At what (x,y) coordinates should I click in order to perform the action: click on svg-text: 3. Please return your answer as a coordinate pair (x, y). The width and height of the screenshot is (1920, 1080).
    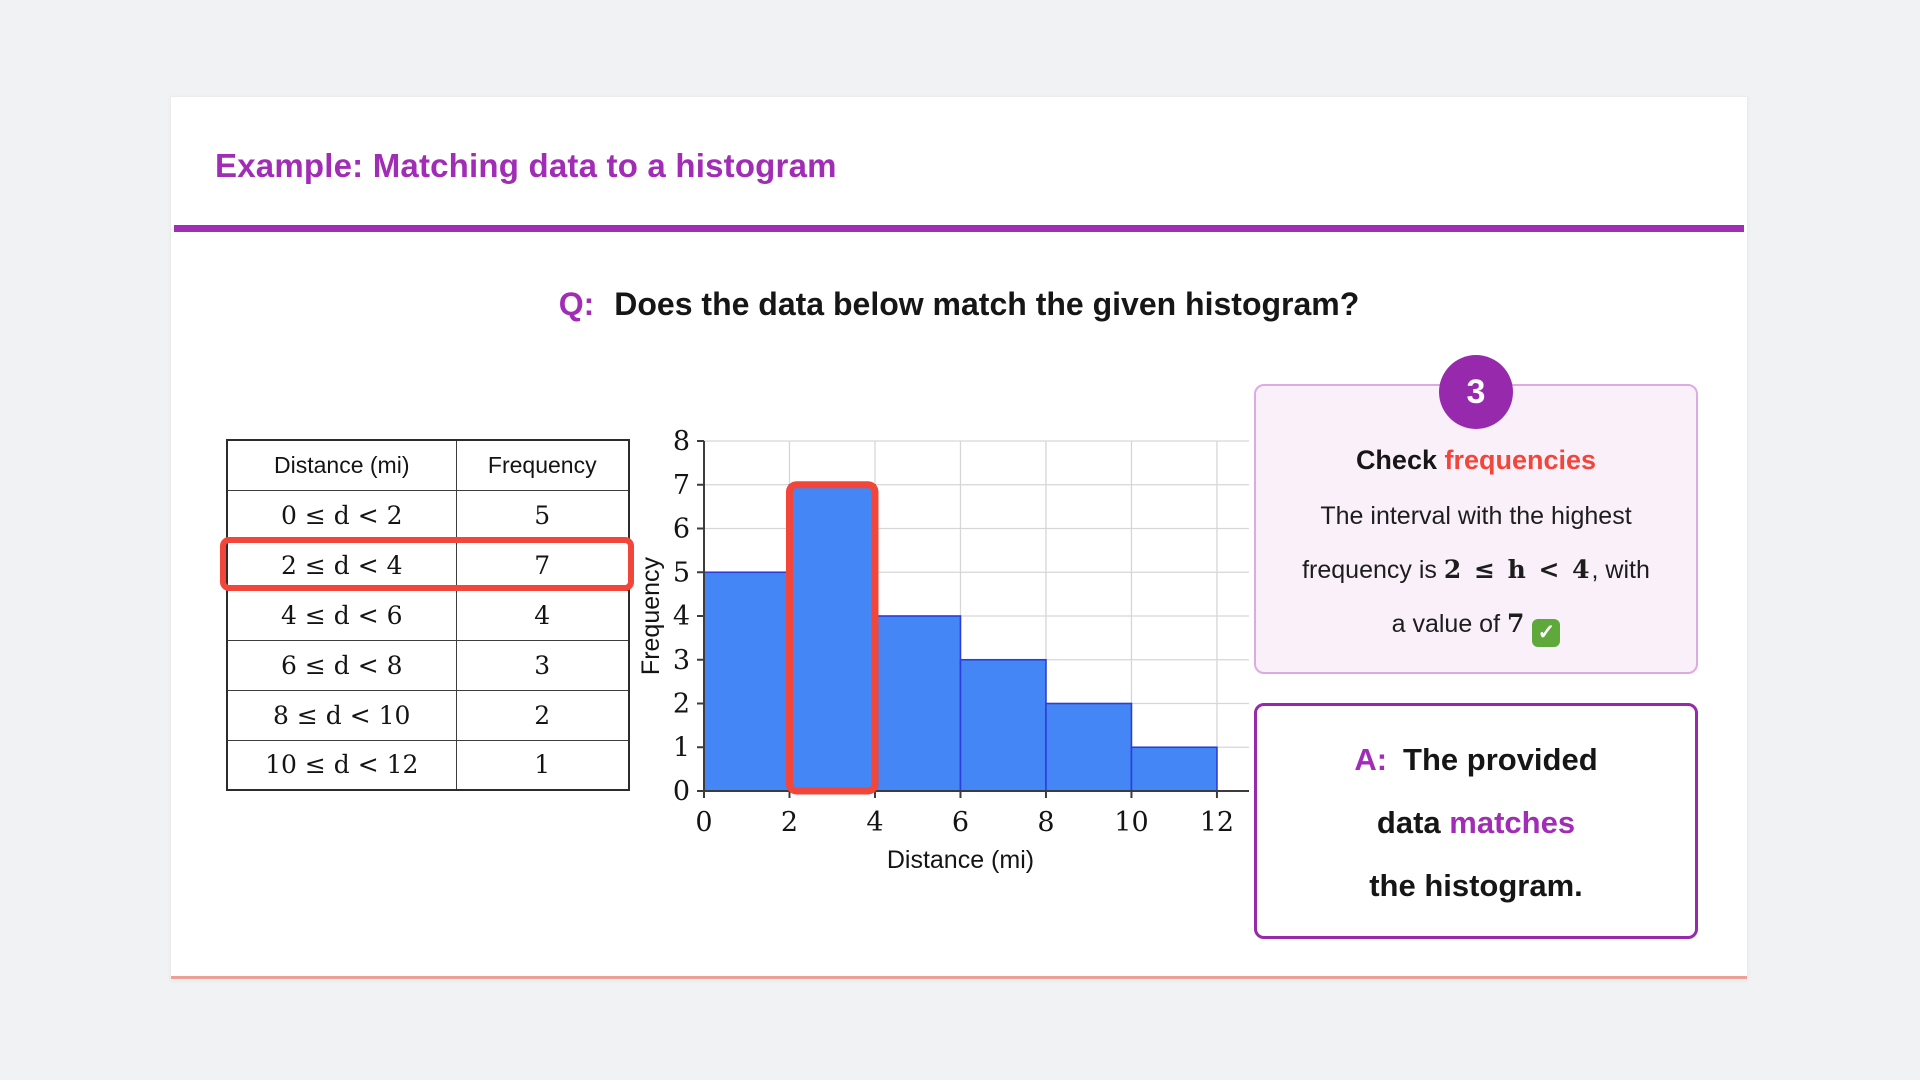
    Looking at the image, I should click on (681, 660).